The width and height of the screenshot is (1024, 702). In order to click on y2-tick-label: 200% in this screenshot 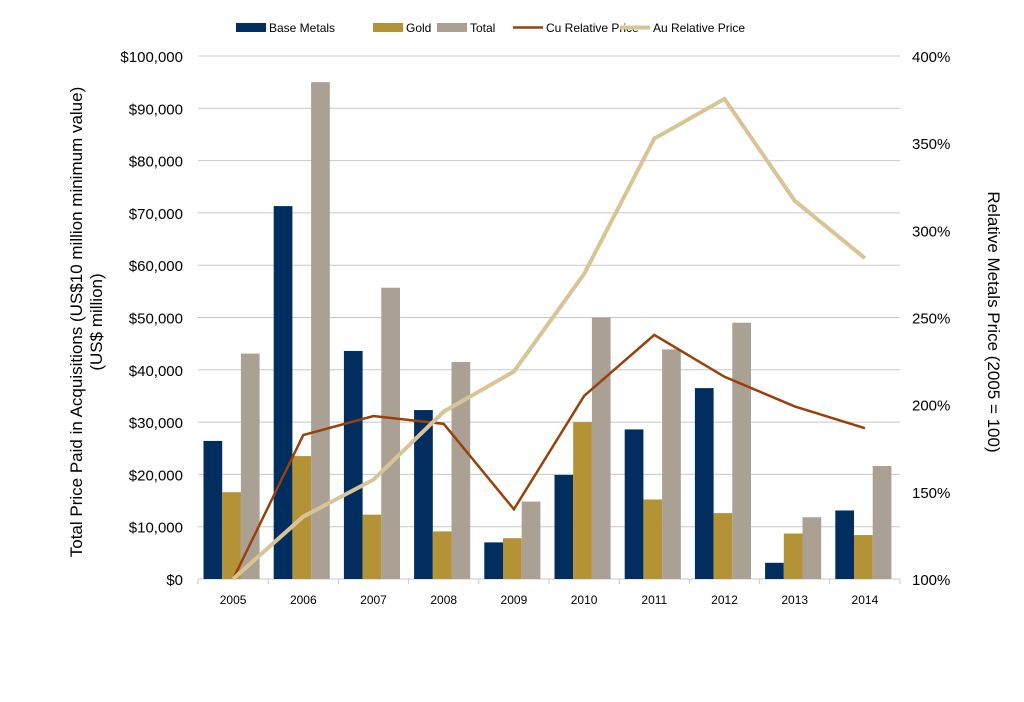, I will do `click(931, 406)`.